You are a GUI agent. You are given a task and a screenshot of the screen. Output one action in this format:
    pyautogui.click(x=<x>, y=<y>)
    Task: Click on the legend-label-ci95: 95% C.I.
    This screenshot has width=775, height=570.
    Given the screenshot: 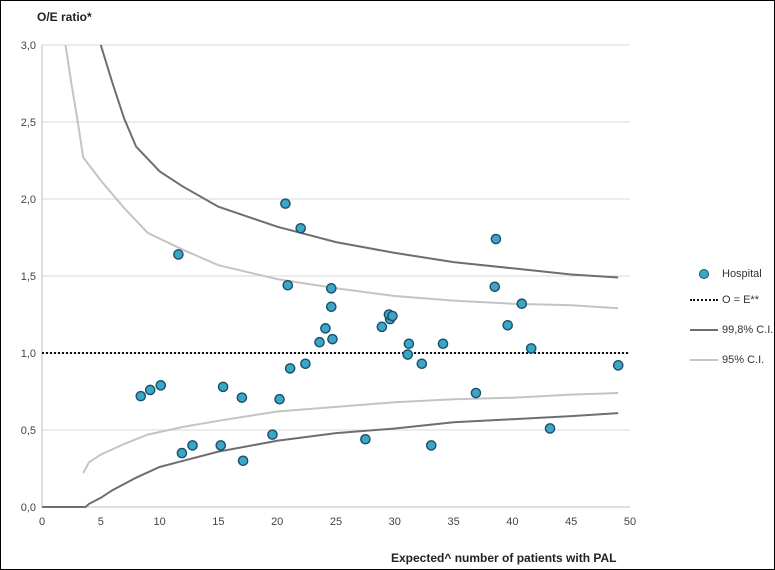 What is the action you would take?
    pyautogui.click(x=743, y=360)
    